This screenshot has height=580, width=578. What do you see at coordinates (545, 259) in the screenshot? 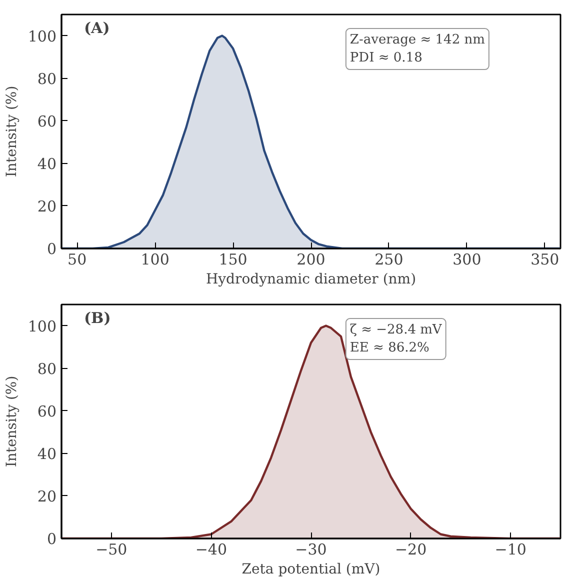
I see `x-tick-label: 350` at bounding box center [545, 259].